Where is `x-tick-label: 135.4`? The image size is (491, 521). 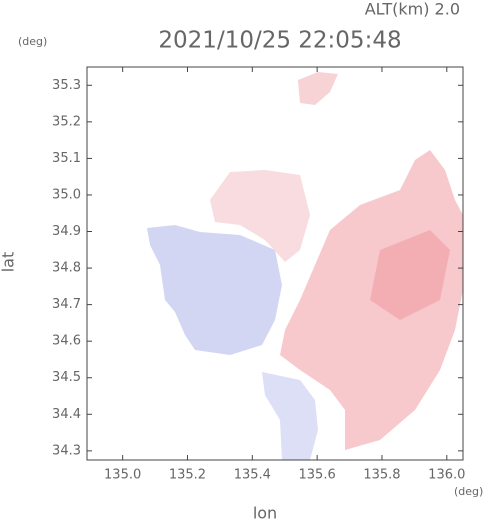 x-tick-label: 135.4 is located at coordinates (252, 475).